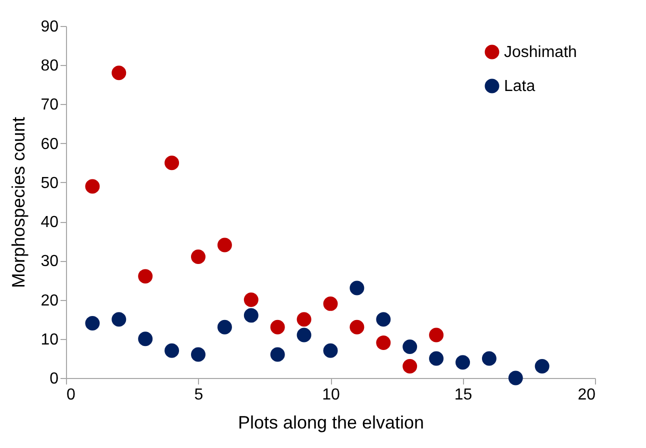 This screenshot has height=448, width=646. What do you see at coordinates (49, 105) in the screenshot?
I see `y-tick-label: 70` at bounding box center [49, 105].